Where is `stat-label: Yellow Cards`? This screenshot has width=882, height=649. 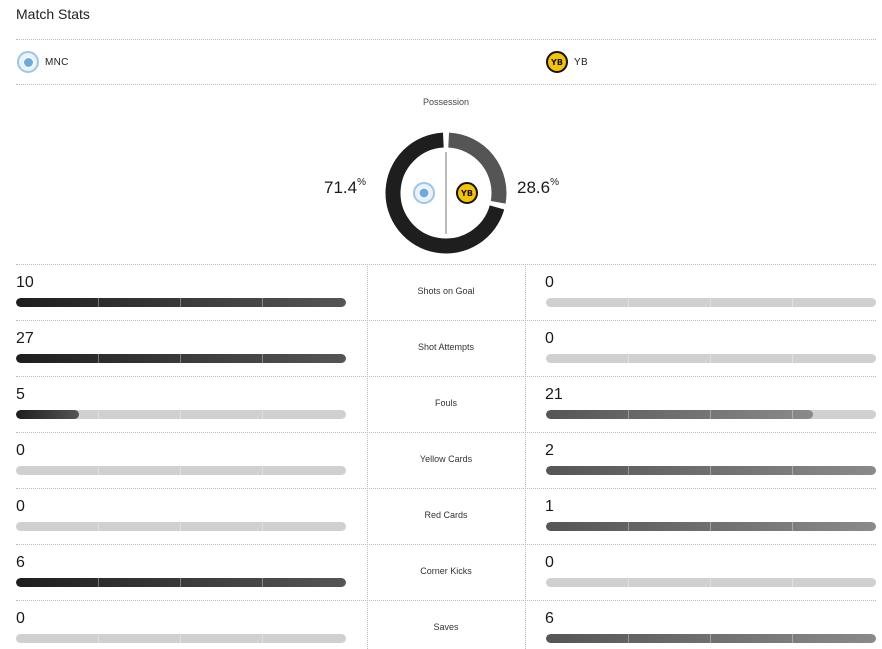
stat-label: Yellow Cards is located at coordinates (446, 459).